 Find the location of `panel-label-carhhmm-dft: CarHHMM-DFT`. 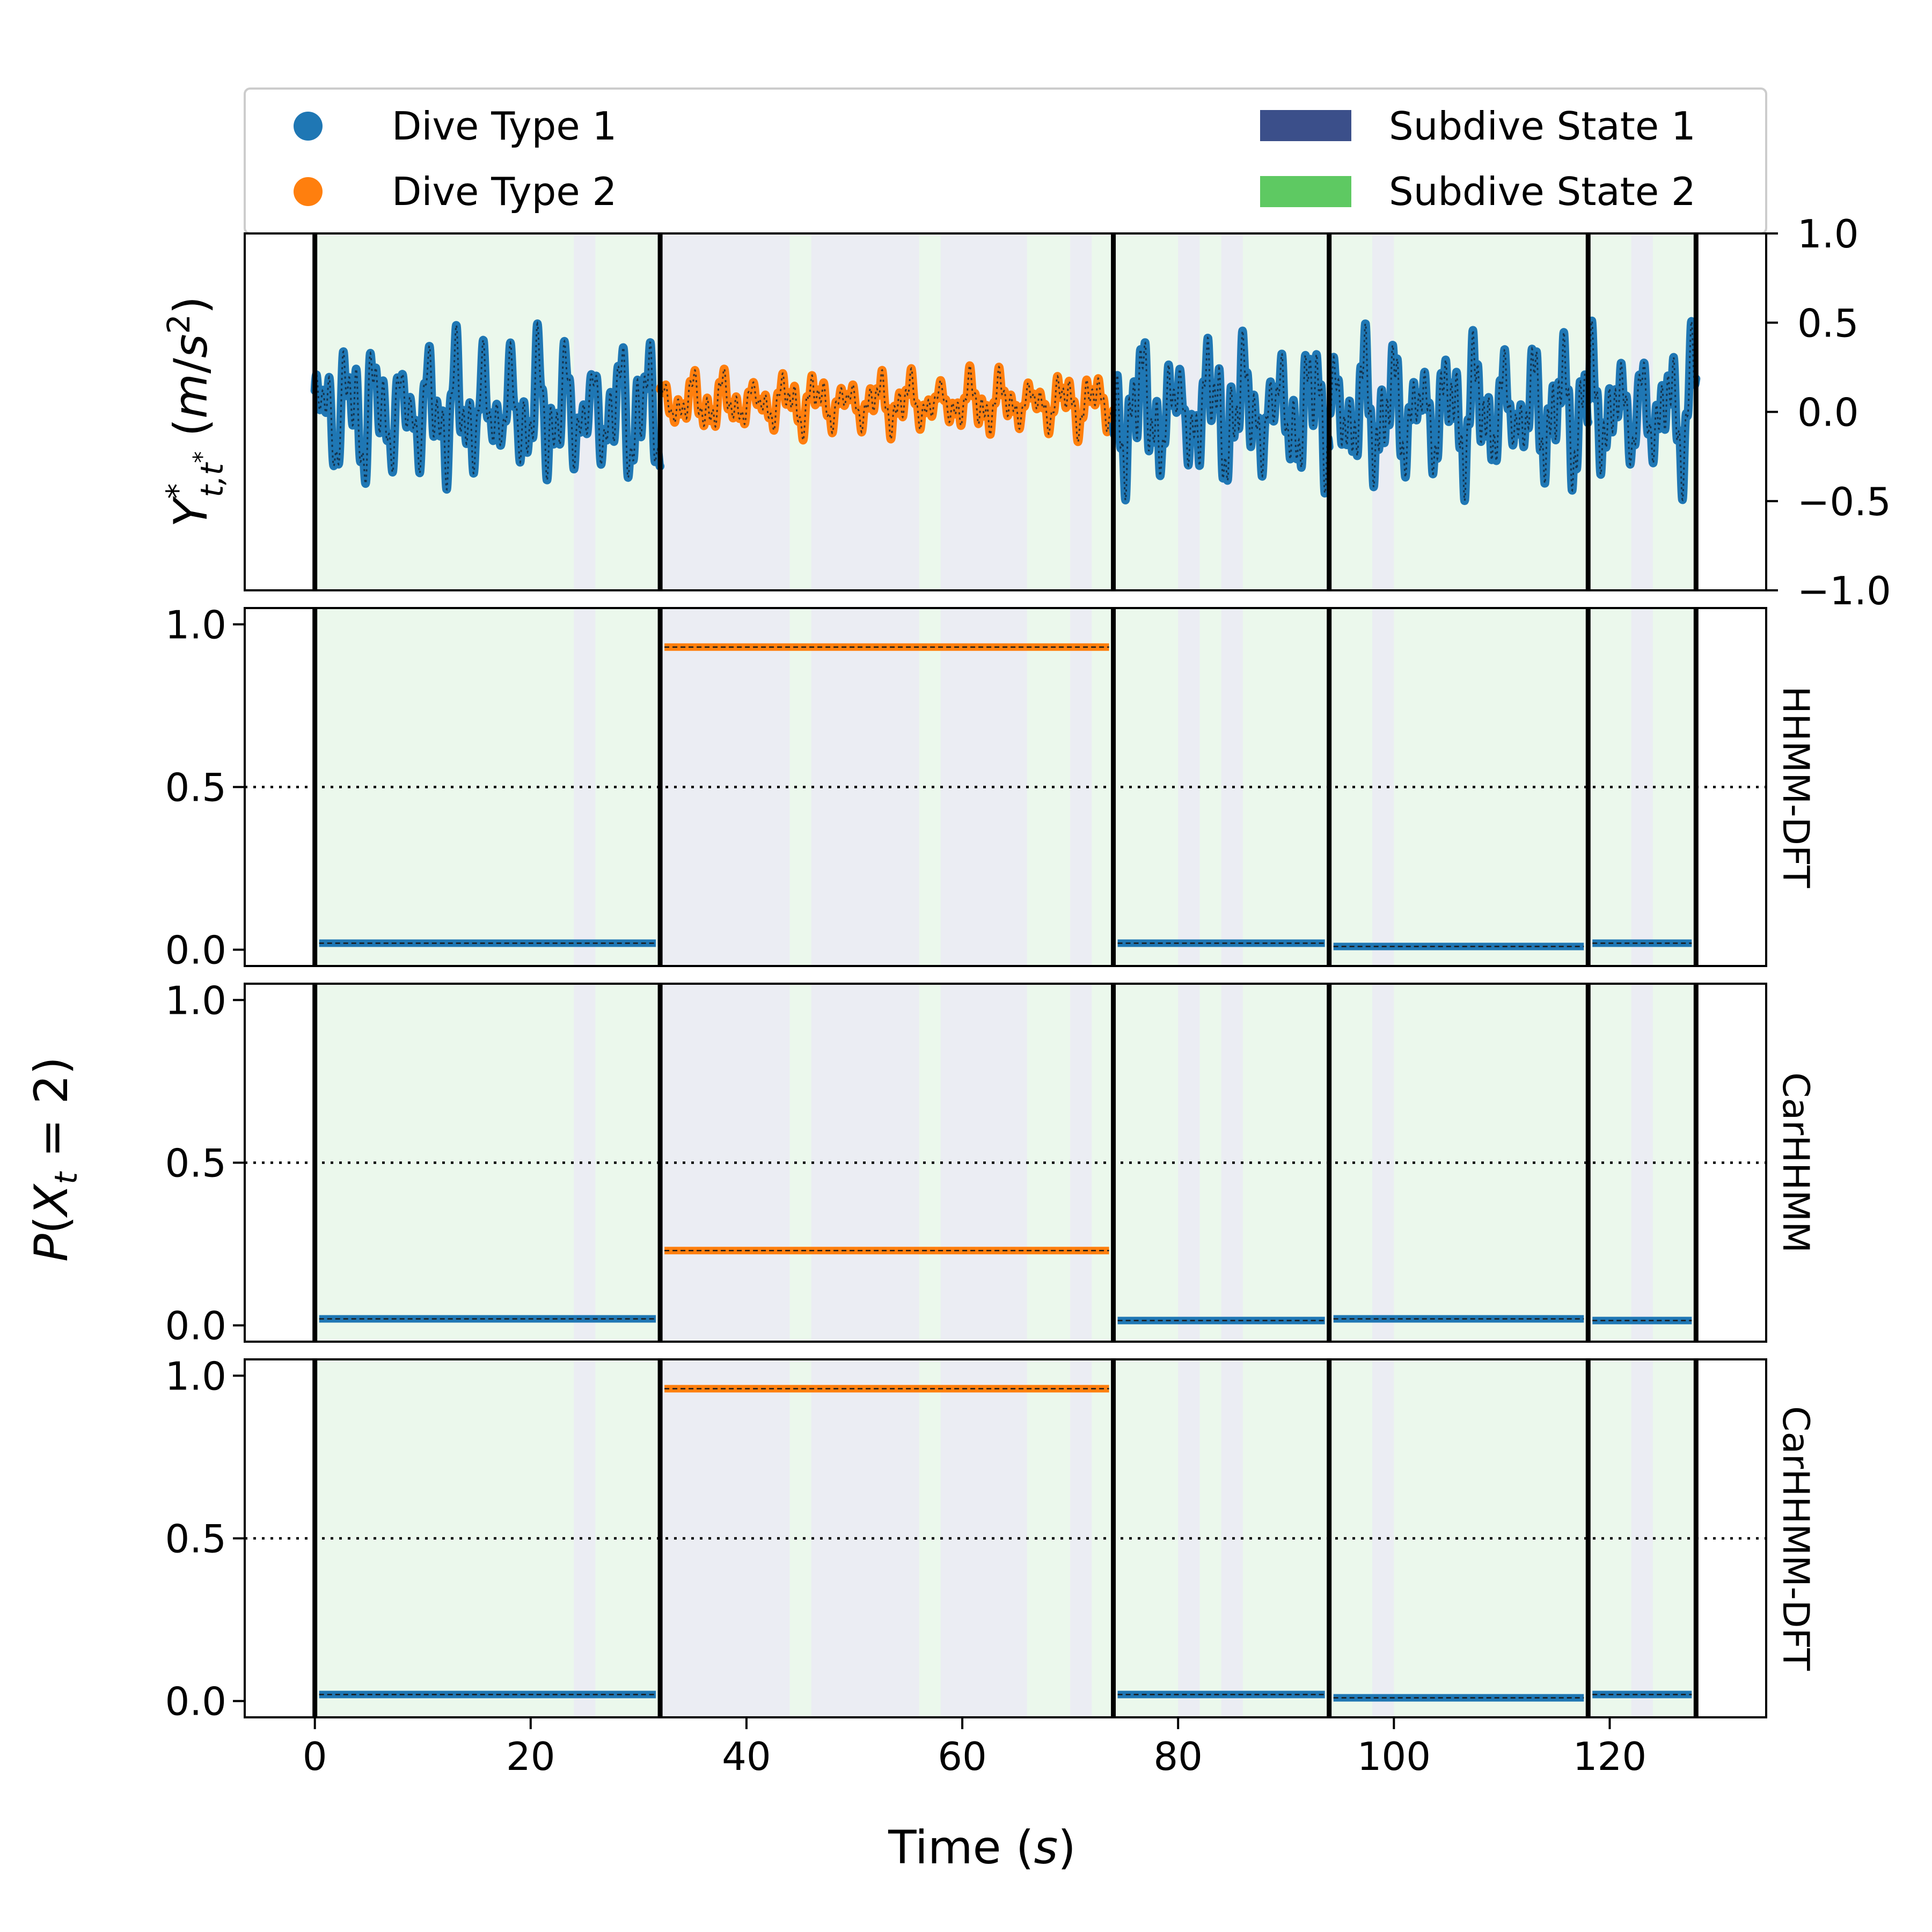

panel-label-carhhmm-dft: CarHHMM-DFT is located at coordinates (1795, 1538).